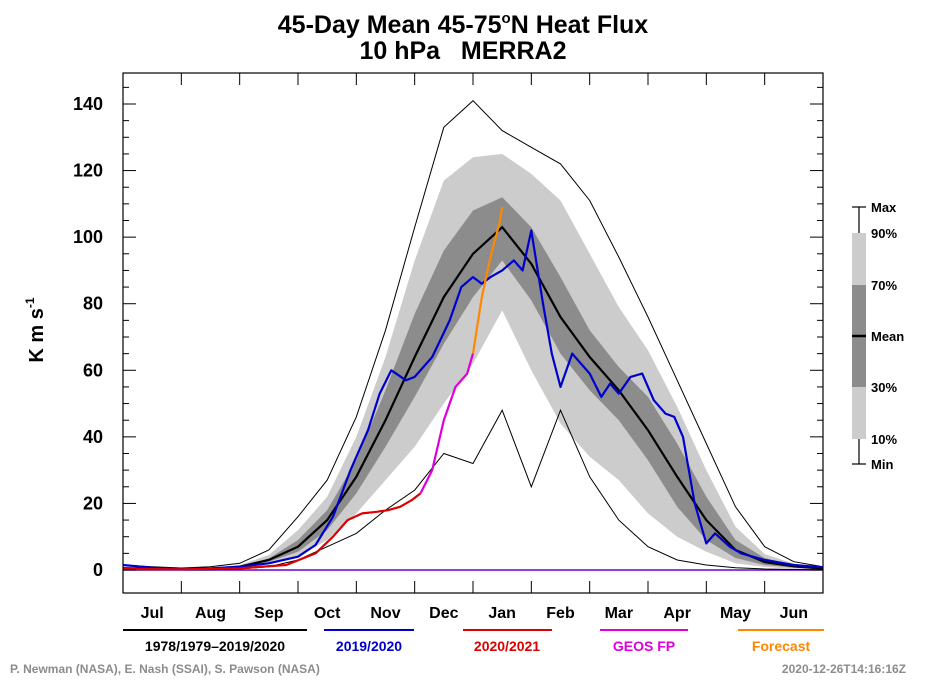 Image resolution: width=926 pixels, height=691 pixels. What do you see at coordinates (677, 613) in the screenshot?
I see `x-month-label: Apr` at bounding box center [677, 613].